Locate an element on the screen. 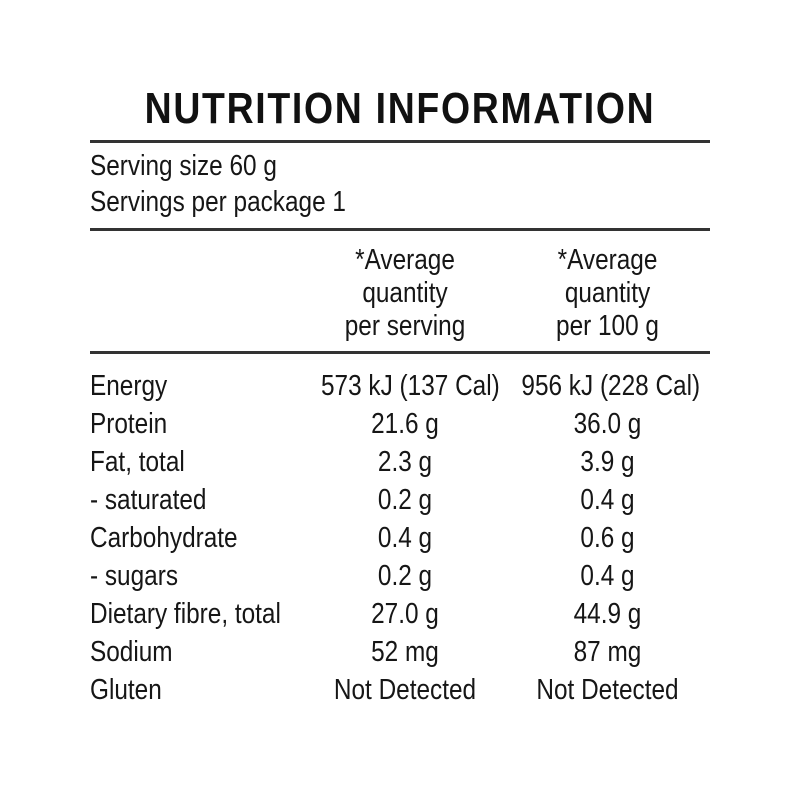 The height and width of the screenshot is (800, 800). value-per-serving: 52 mg is located at coordinates (405, 652).